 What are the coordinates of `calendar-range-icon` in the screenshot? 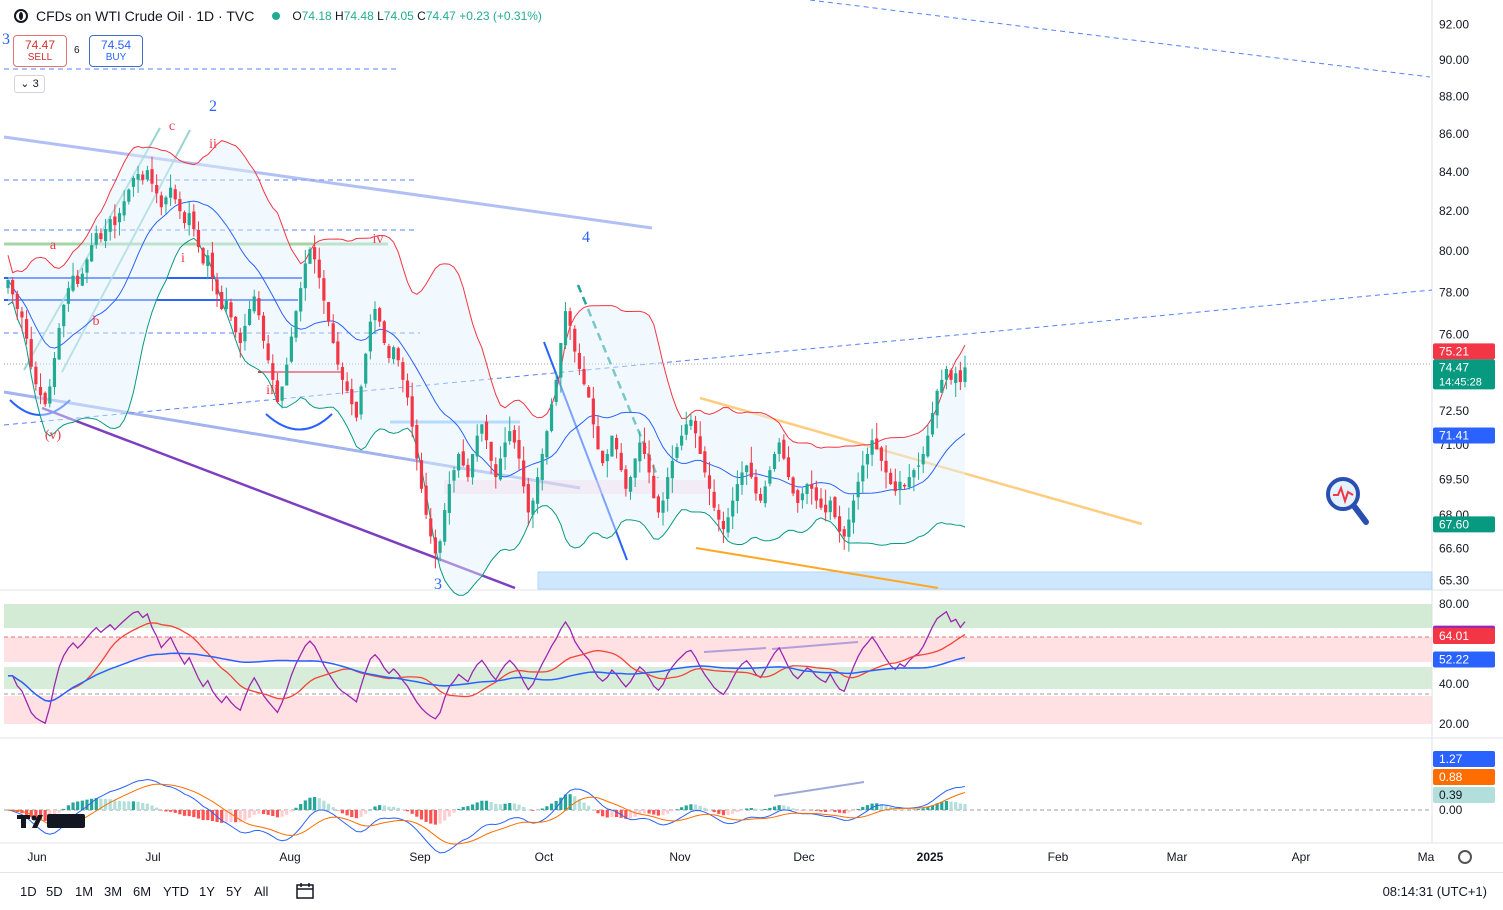 It's located at (305, 890).